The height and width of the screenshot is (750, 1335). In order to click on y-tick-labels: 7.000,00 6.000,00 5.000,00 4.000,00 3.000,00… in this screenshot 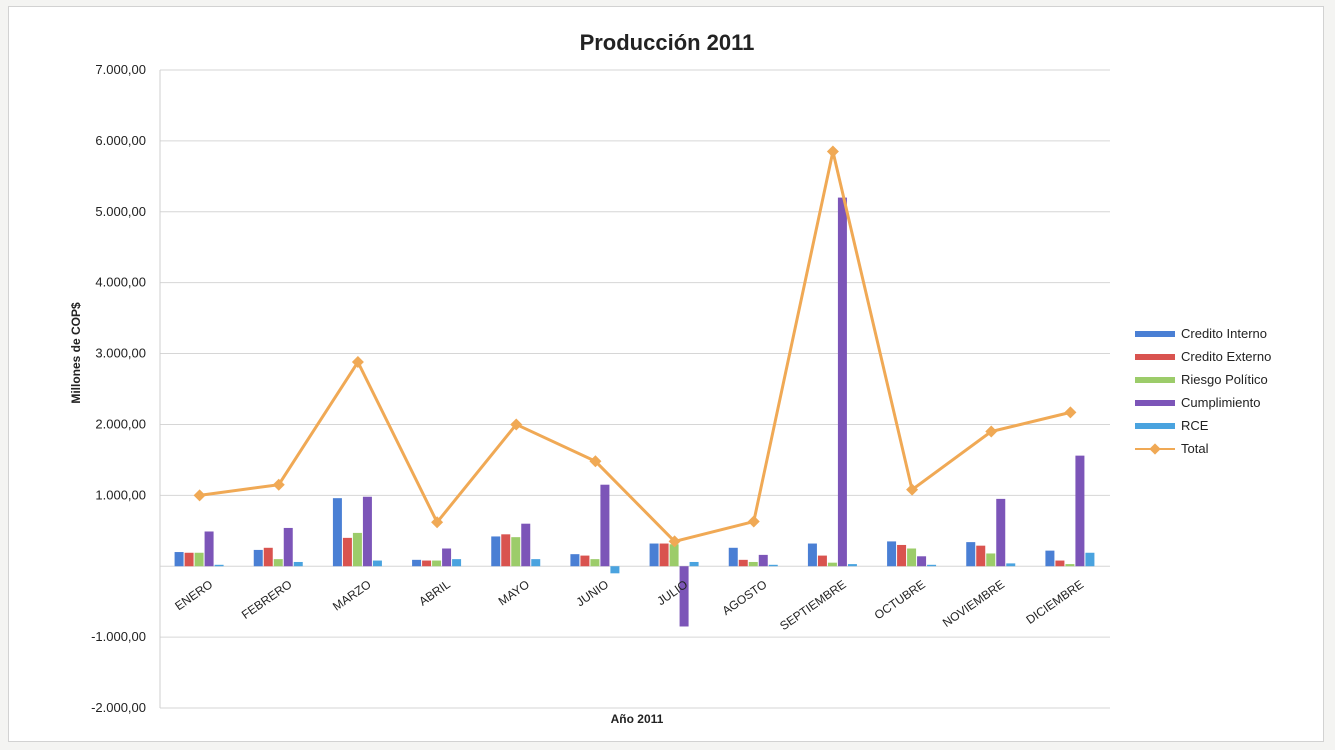, I will do `click(118, 388)`.